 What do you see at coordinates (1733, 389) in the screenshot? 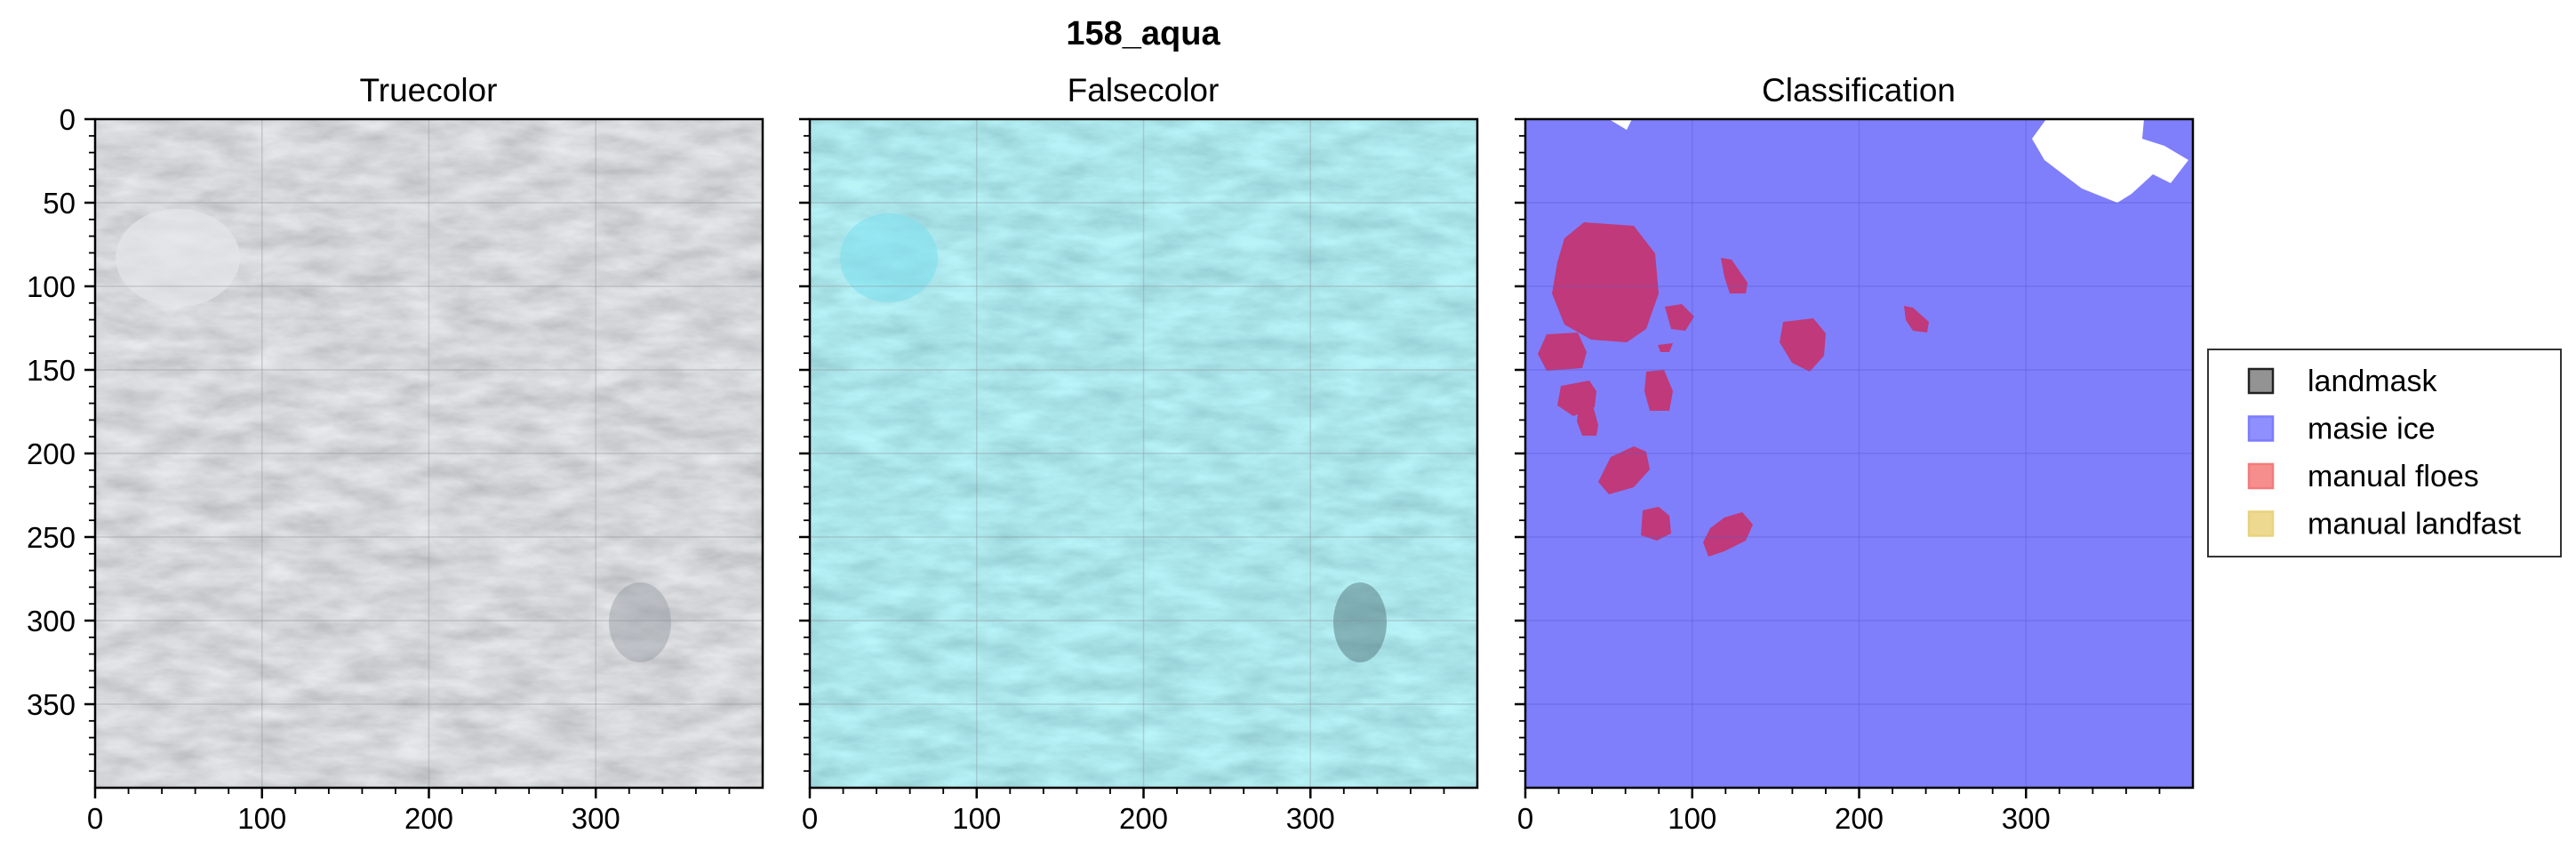
I see `floes` at bounding box center [1733, 389].